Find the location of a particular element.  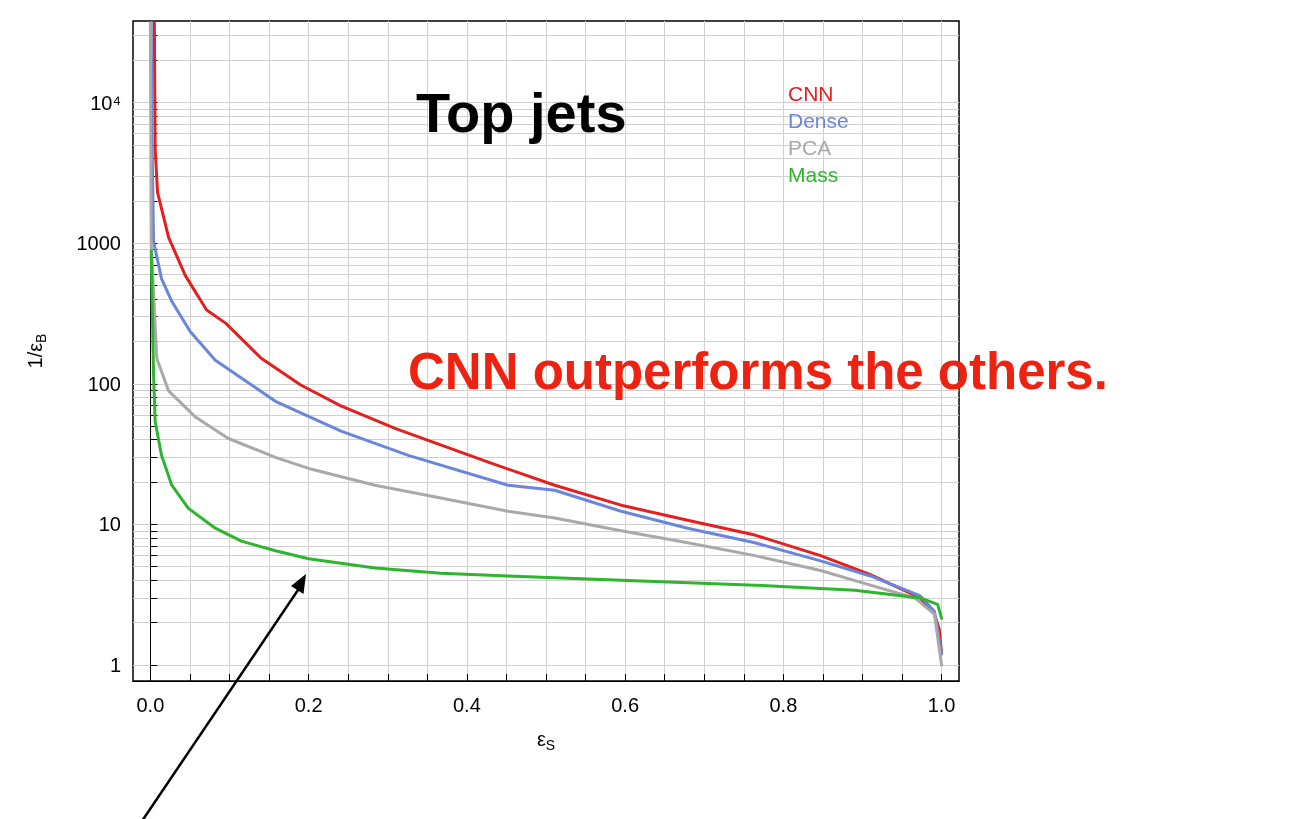

y-axis-title: 1/εB is located at coordinates (36, 351).